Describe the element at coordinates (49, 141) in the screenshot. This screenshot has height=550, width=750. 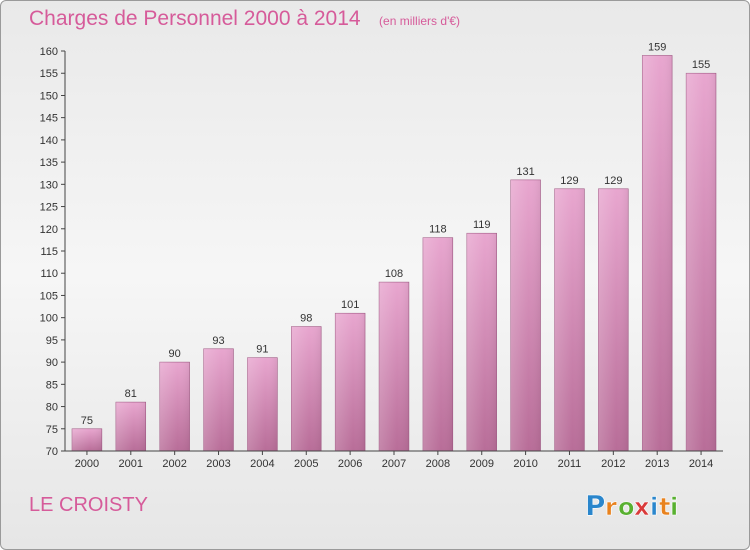
I see `y-tick-label: 140` at that location.